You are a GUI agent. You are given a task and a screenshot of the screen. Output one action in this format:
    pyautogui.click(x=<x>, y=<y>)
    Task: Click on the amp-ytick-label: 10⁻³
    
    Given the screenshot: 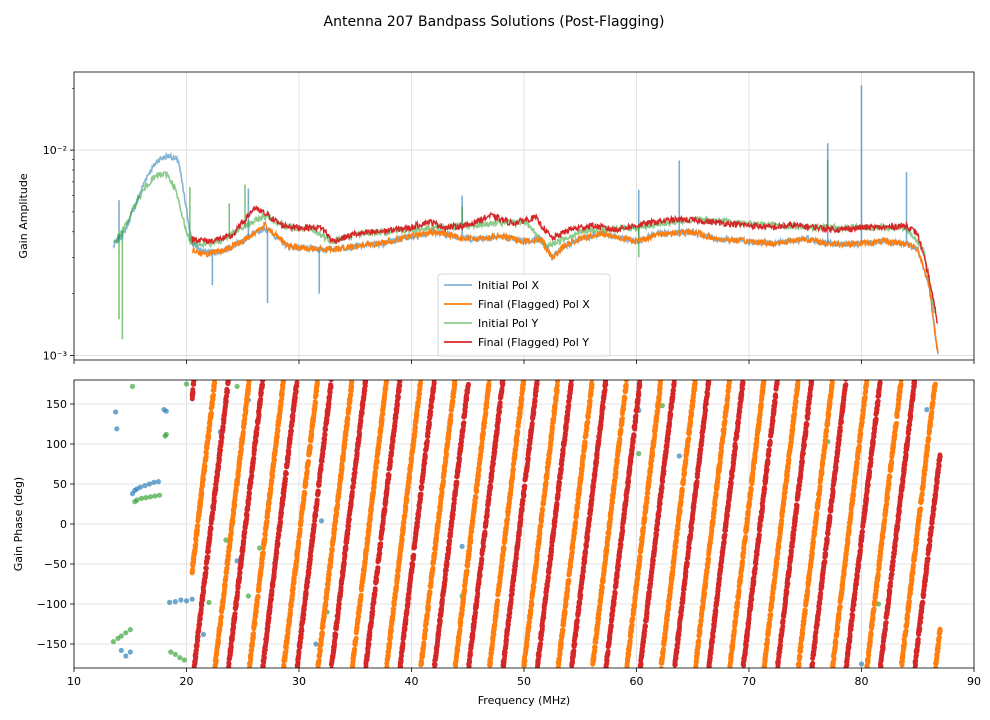 What is the action you would take?
    pyautogui.click(x=55, y=355)
    